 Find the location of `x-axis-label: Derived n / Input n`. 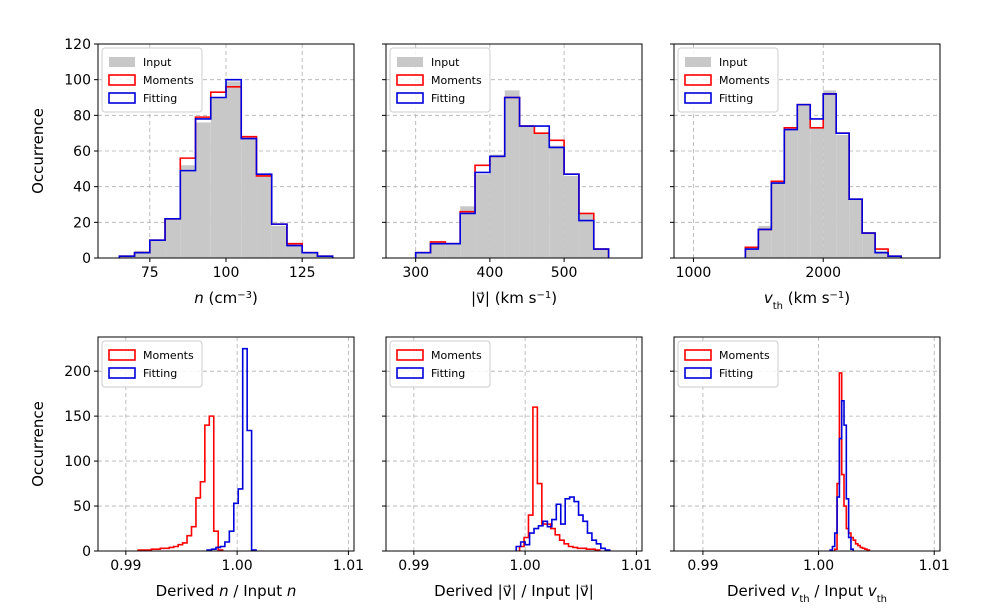

x-axis-label: Derived n / Input n is located at coordinates (226, 591).